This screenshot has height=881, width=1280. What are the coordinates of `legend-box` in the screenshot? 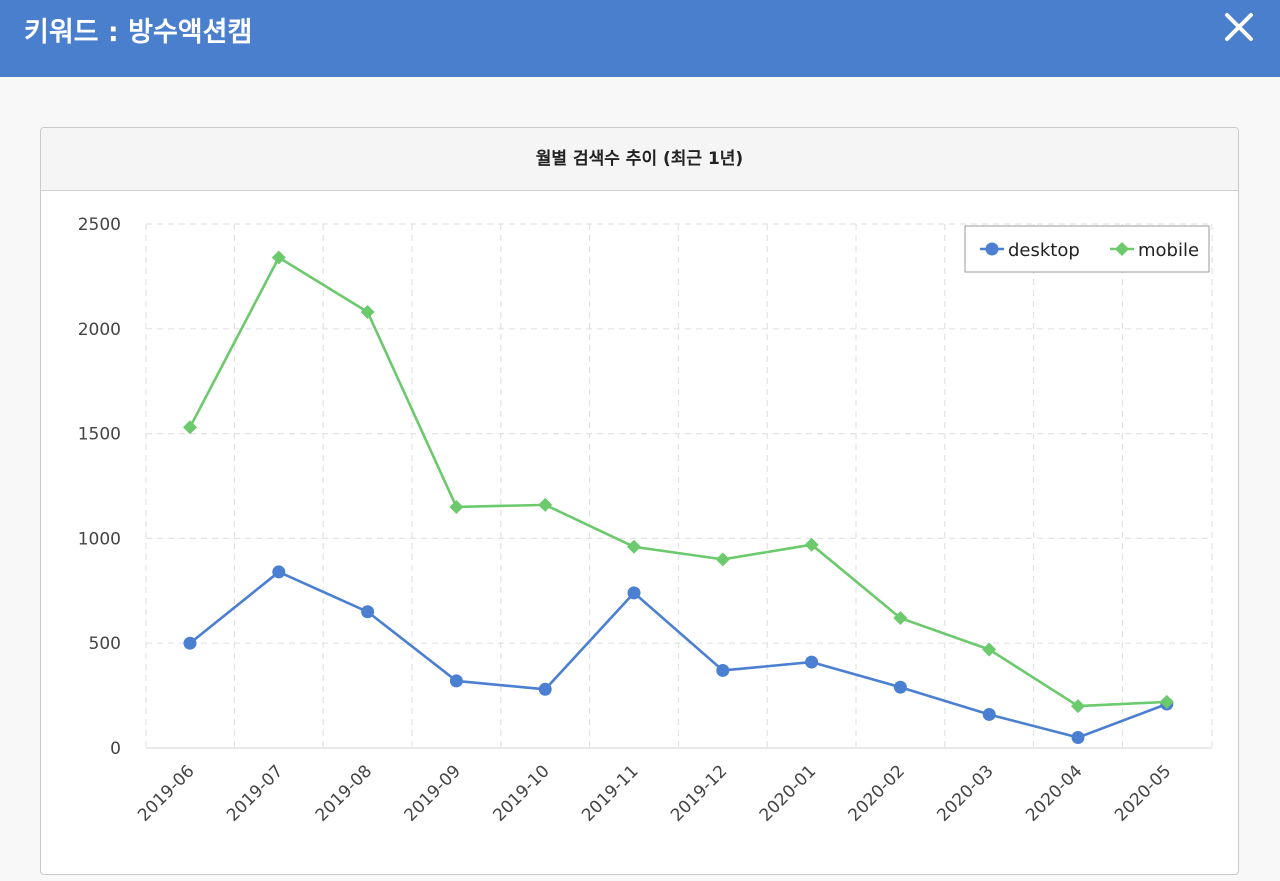 It's located at (1087, 249).